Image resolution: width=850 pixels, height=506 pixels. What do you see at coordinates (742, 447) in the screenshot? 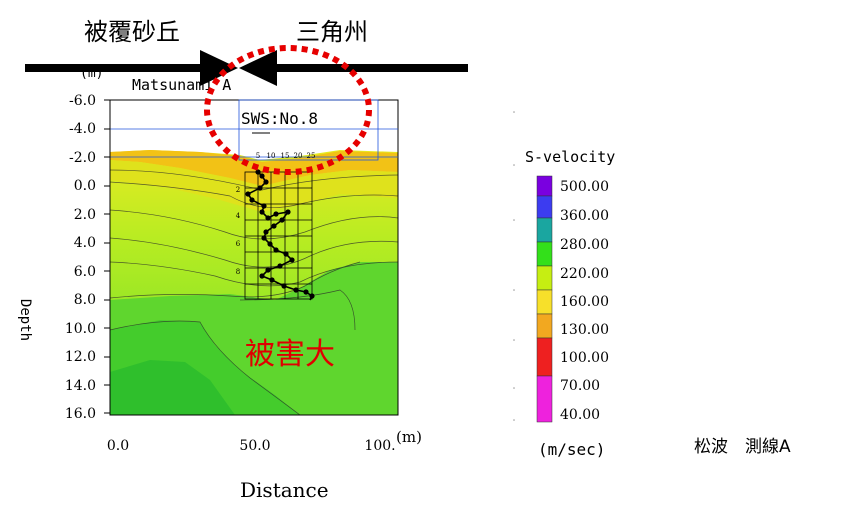
I see `survey-line-label: 松波 測線A` at bounding box center [742, 447].